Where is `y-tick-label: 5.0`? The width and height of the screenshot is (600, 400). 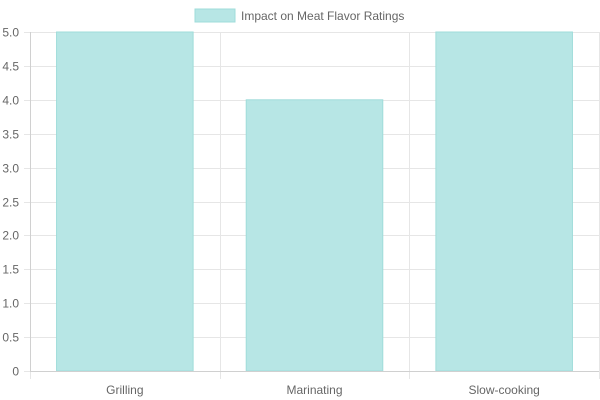
y-tick-label: 5.0 is located at coordinates (10, 33).